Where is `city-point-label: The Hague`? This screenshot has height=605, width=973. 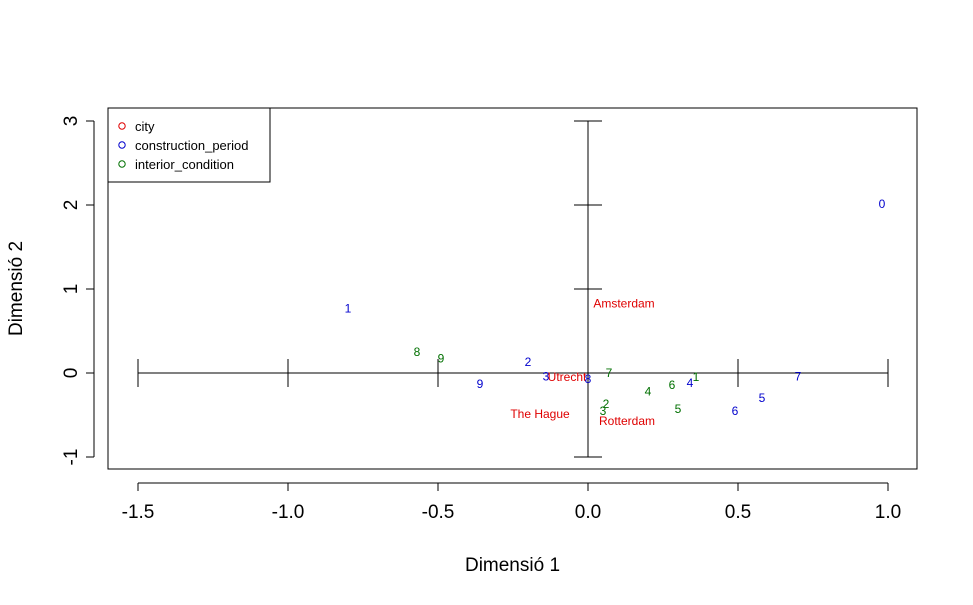
city-point-label: The Hague is located at coordinates (540, 414).